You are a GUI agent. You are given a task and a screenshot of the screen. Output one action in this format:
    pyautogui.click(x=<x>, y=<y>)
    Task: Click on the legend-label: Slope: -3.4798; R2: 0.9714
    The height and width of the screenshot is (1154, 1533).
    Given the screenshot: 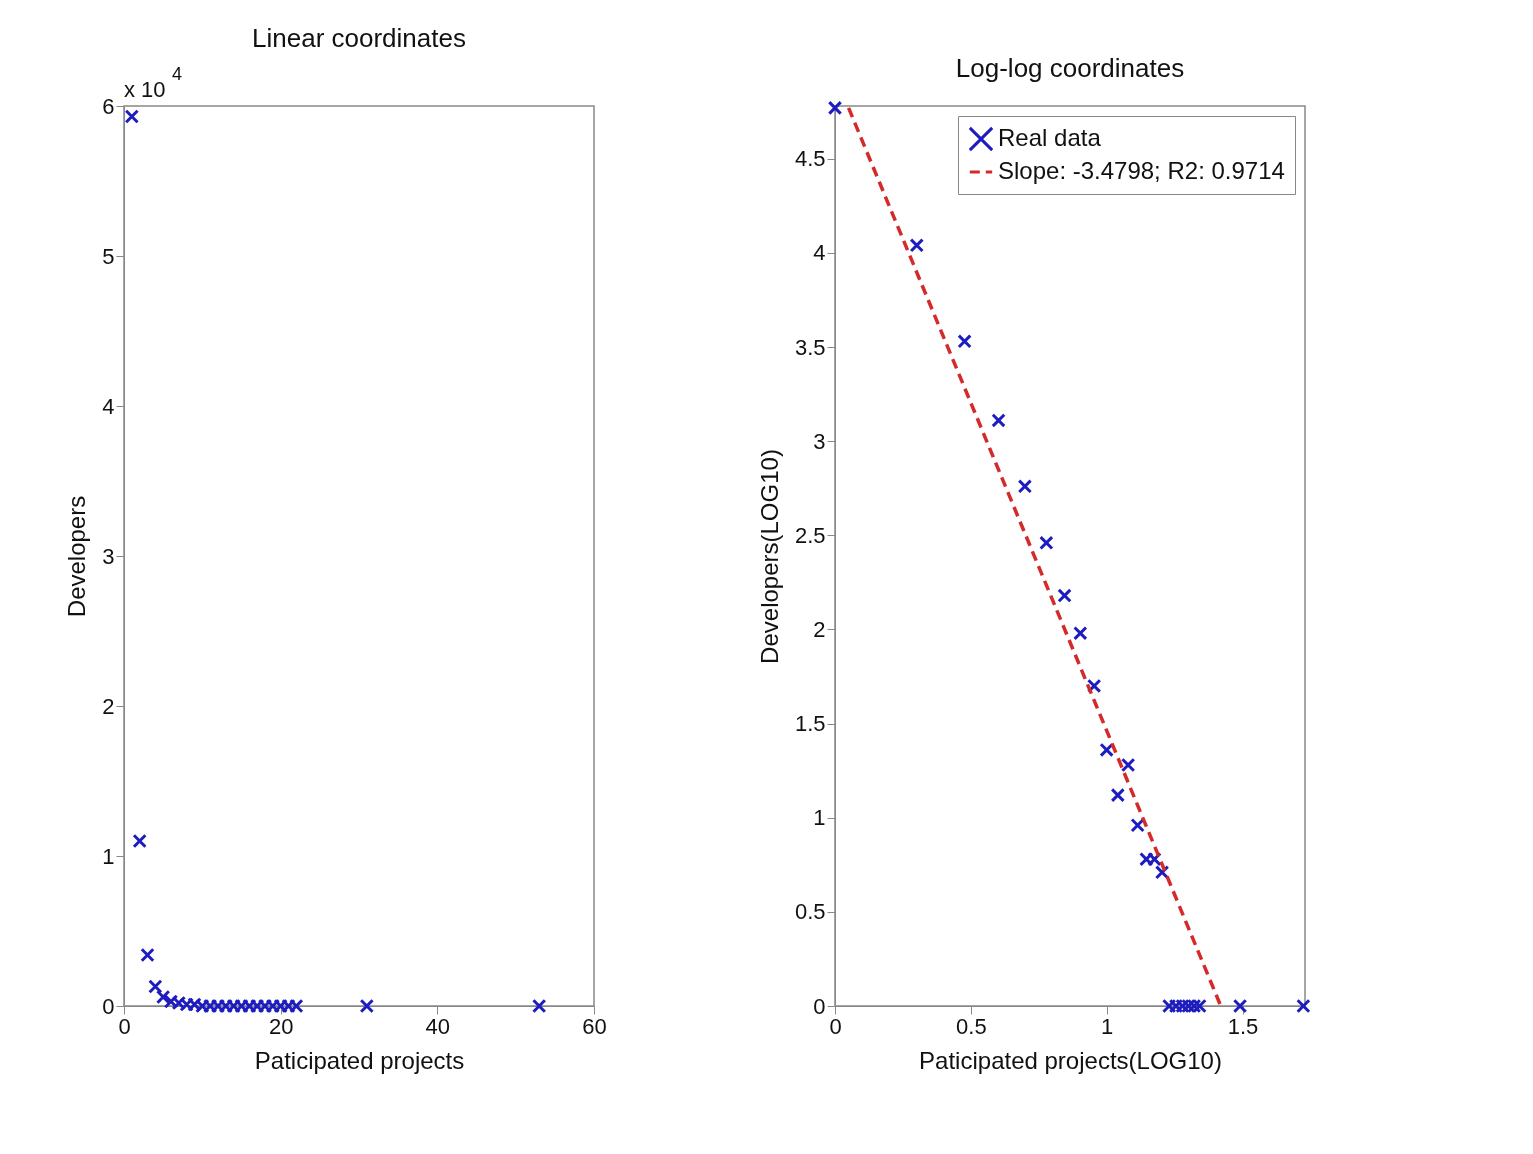 What is the action you would take?
    pyautogui.click(x=1141, y=170)
    